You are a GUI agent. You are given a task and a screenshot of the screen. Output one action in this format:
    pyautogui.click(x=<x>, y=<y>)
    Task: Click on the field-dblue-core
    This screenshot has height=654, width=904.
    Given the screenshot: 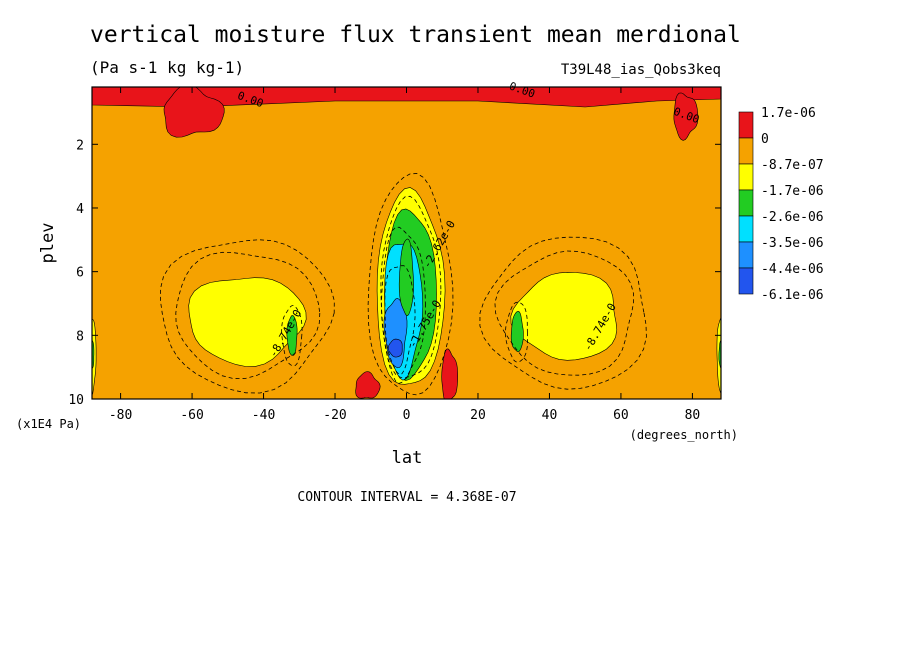 What is the action you would take?
    pyautogui.click(x=395, y=348)
    